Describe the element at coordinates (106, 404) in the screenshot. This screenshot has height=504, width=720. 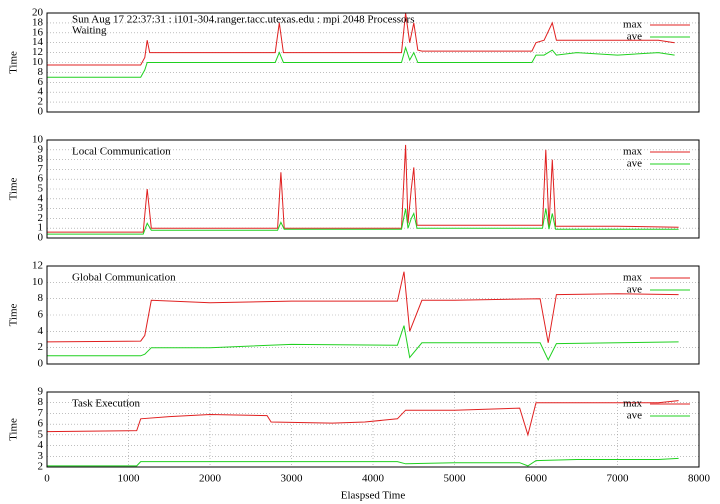
I see `panel-label: Task Execution` at that location.